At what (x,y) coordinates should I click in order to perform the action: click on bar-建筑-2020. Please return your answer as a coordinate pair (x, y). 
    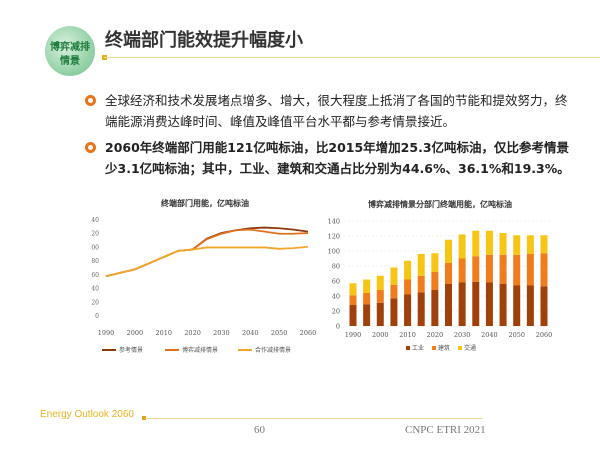
    Looking at the image, I should click on (435, 281).